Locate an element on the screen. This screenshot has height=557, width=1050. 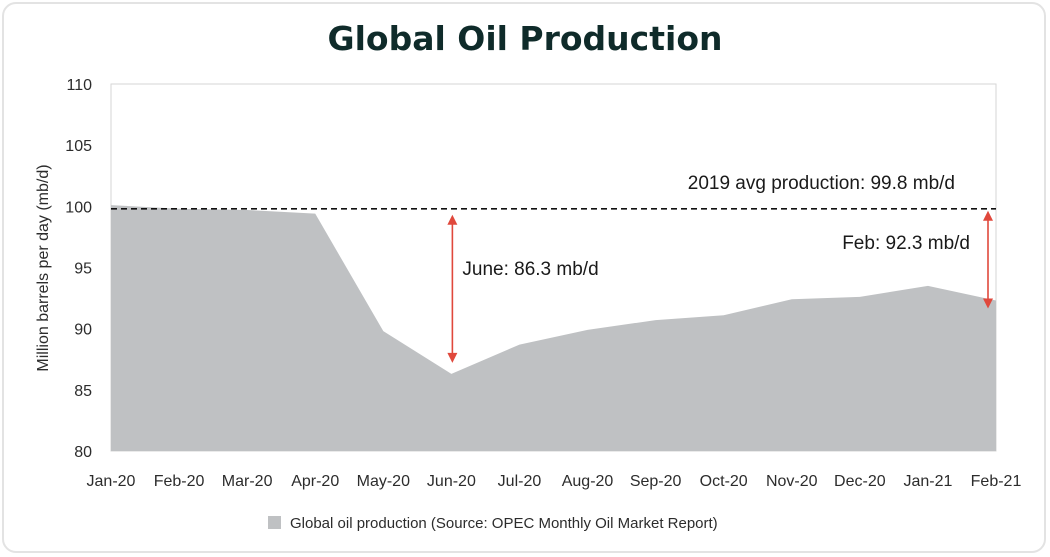
x-tick-label: Apr-20 is located at coordinates (315, 481).